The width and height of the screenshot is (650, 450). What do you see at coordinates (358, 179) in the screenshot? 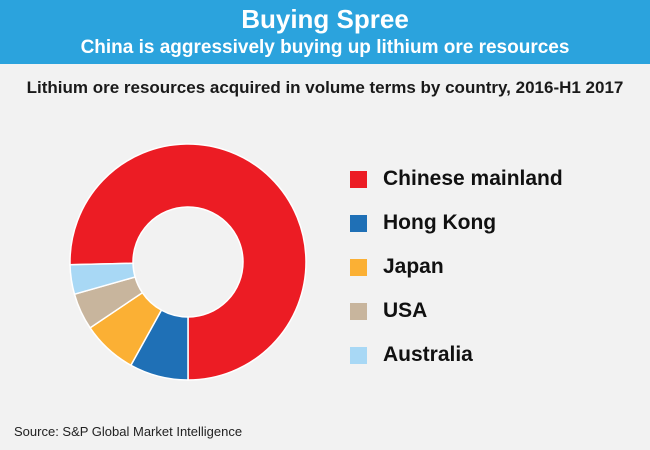
I see `legend-swatch-chinese-mainland` at bounding box center [358, 179].